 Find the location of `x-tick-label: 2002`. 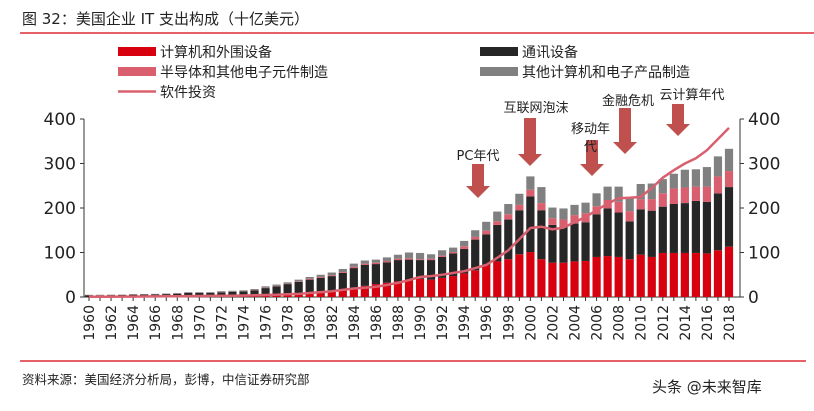

x-tick-label: 2002 is located at coordinates (553, 323).